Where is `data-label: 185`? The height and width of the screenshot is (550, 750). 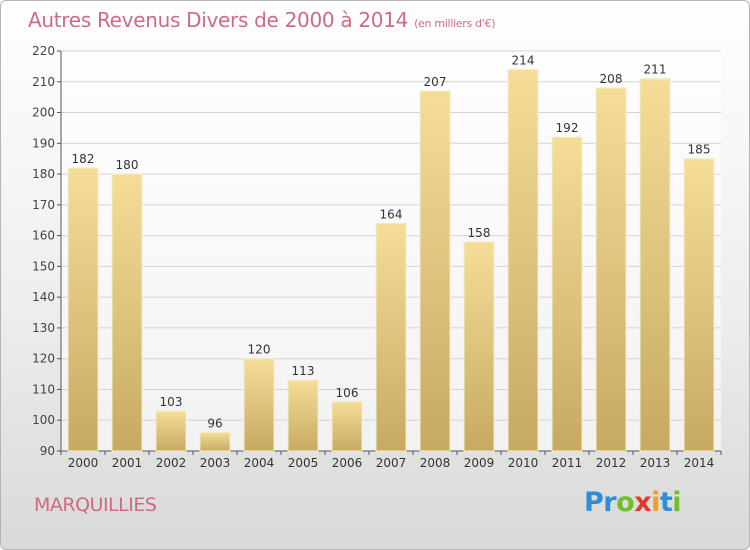
data-label: 185 is located at coordinates (699, 150).